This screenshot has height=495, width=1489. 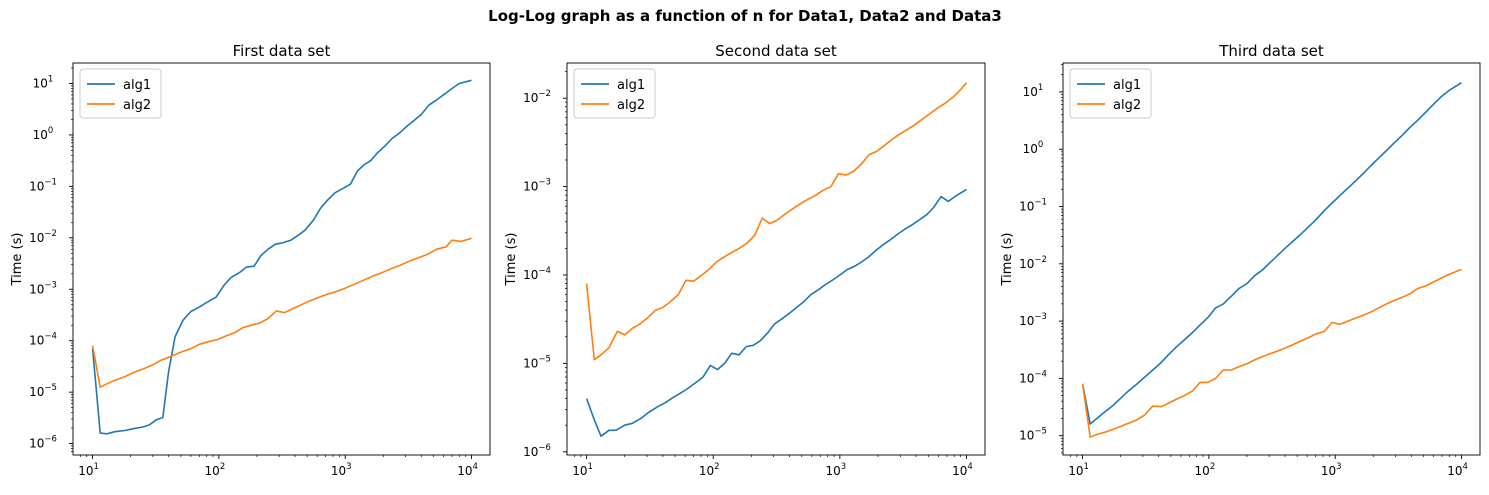 I want to click on y-tick-exponent: 0, so click(x=1040, y=145).